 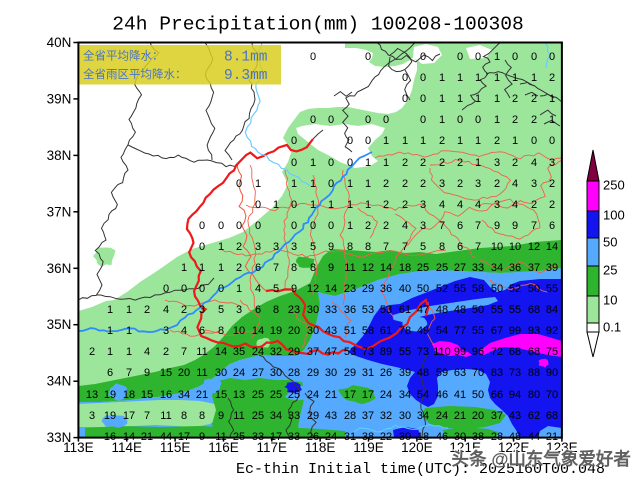 What do you see at coordinates (331, 268) in the screenshot?
I see `svg-text: 9` at bounding box center [331, 268].